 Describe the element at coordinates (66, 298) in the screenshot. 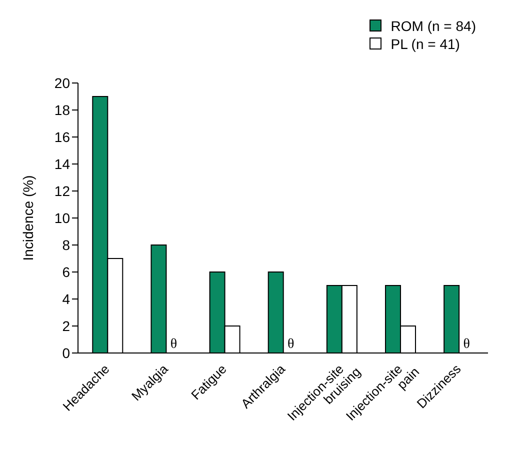

I see `y-tick-label: 4` at that location.